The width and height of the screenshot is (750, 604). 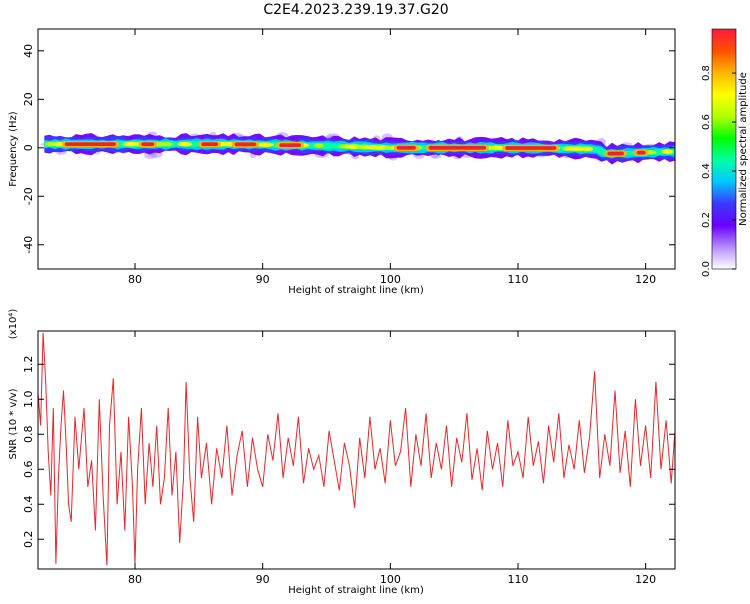 I want to click on spectrogram-y-tick-label: -20, so click(x=28, y=196).